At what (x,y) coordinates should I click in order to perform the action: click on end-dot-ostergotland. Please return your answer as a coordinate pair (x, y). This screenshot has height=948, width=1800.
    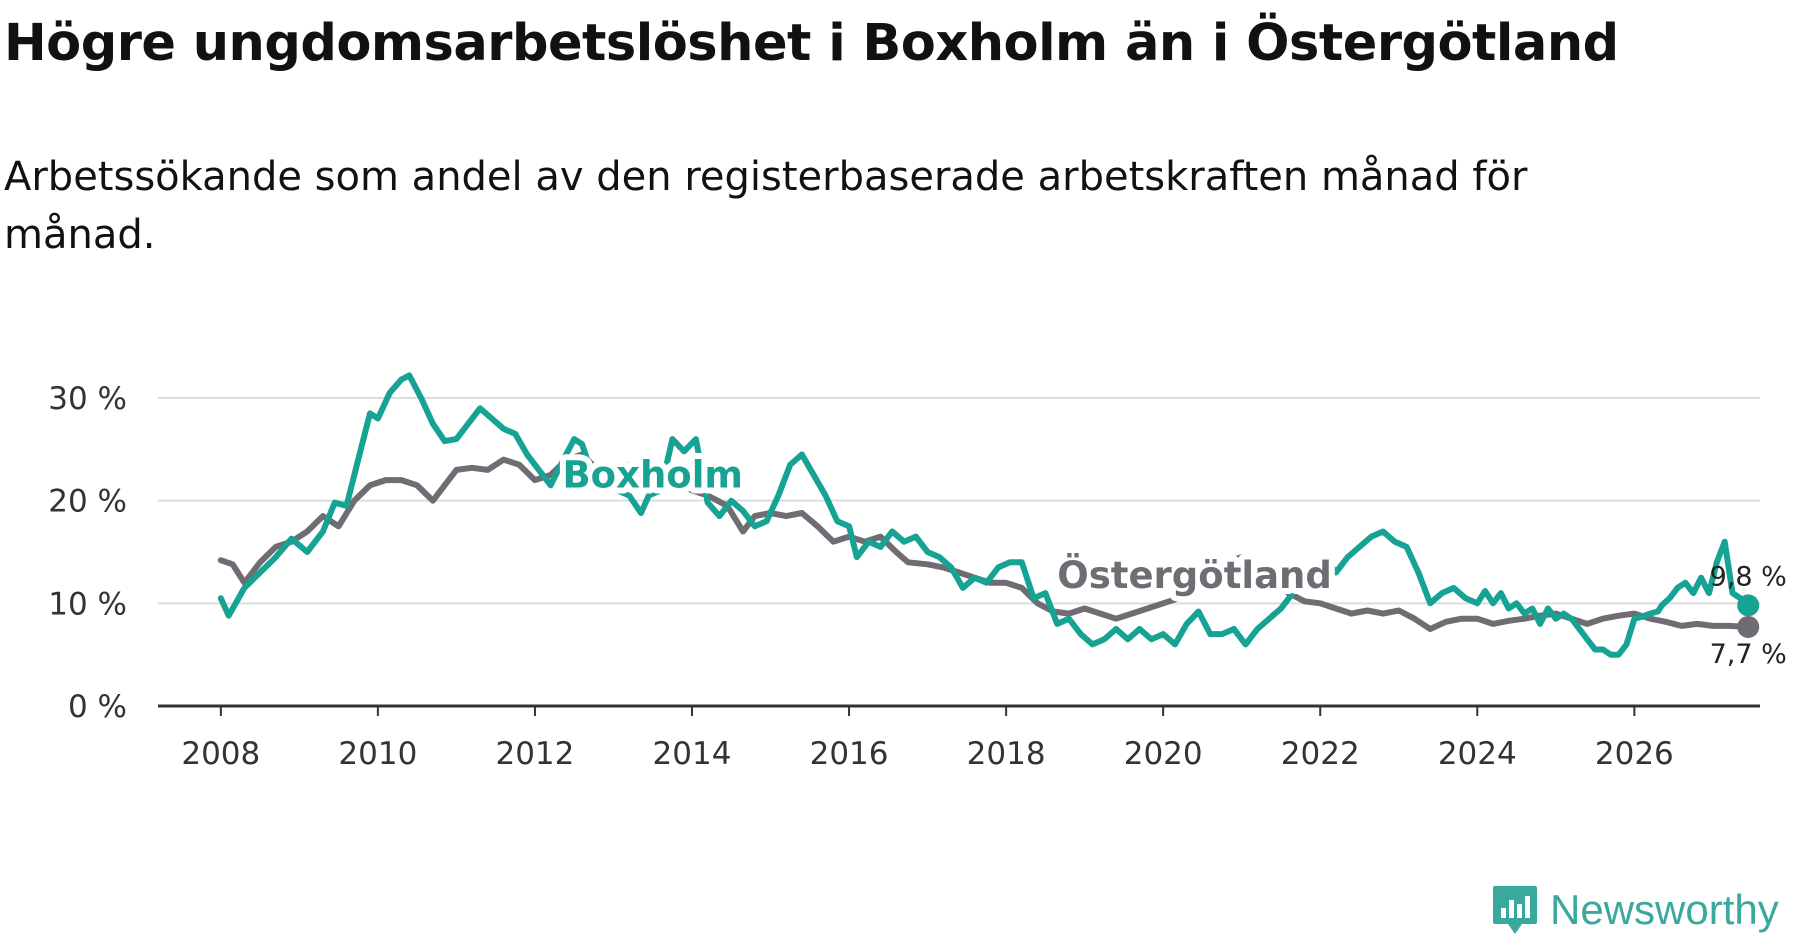
    Looking at the image, I should click on (1748, 626).